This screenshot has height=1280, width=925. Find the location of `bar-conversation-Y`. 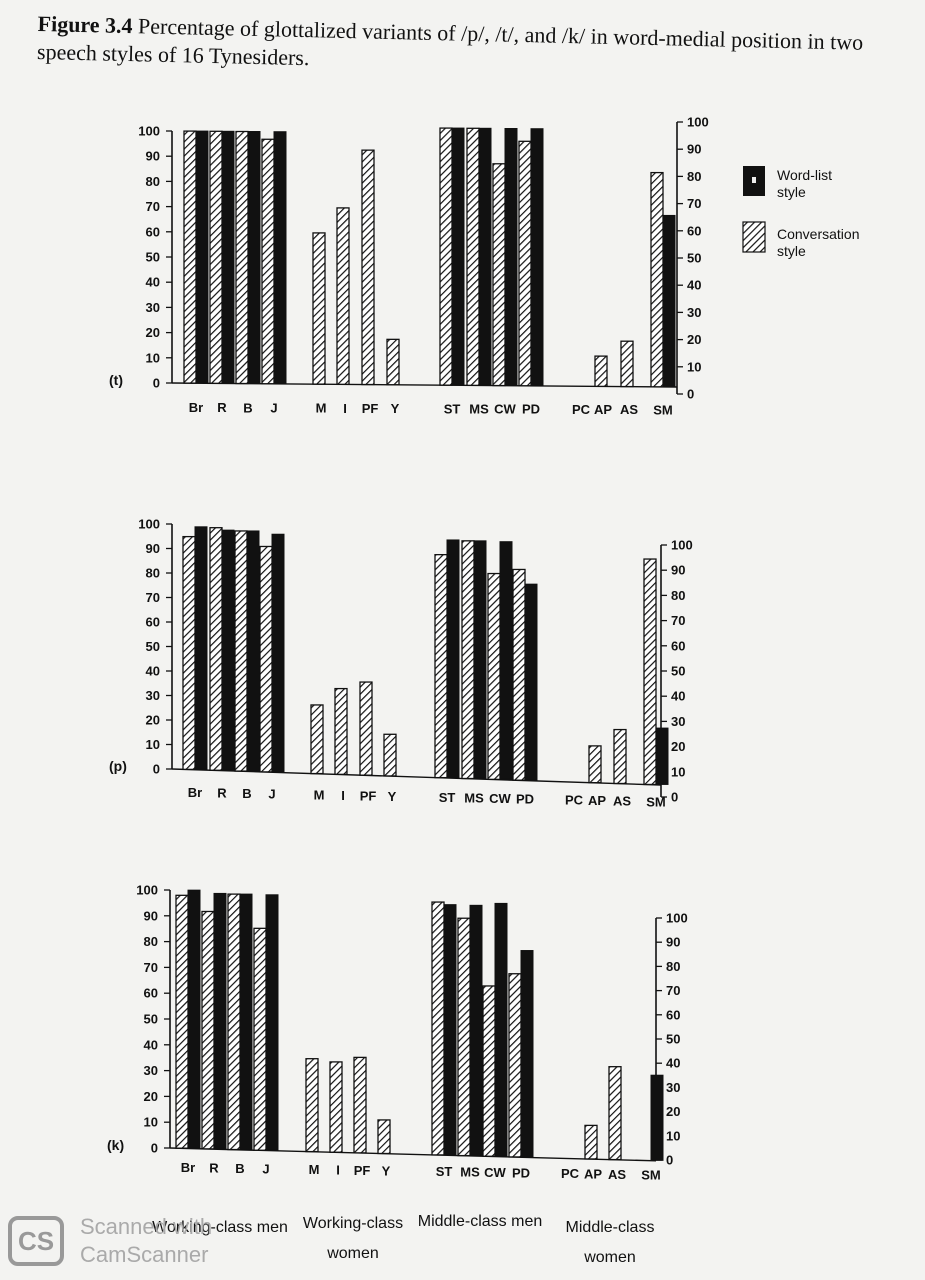

bar-conversation-Y is located at coordinates (384, 1137).